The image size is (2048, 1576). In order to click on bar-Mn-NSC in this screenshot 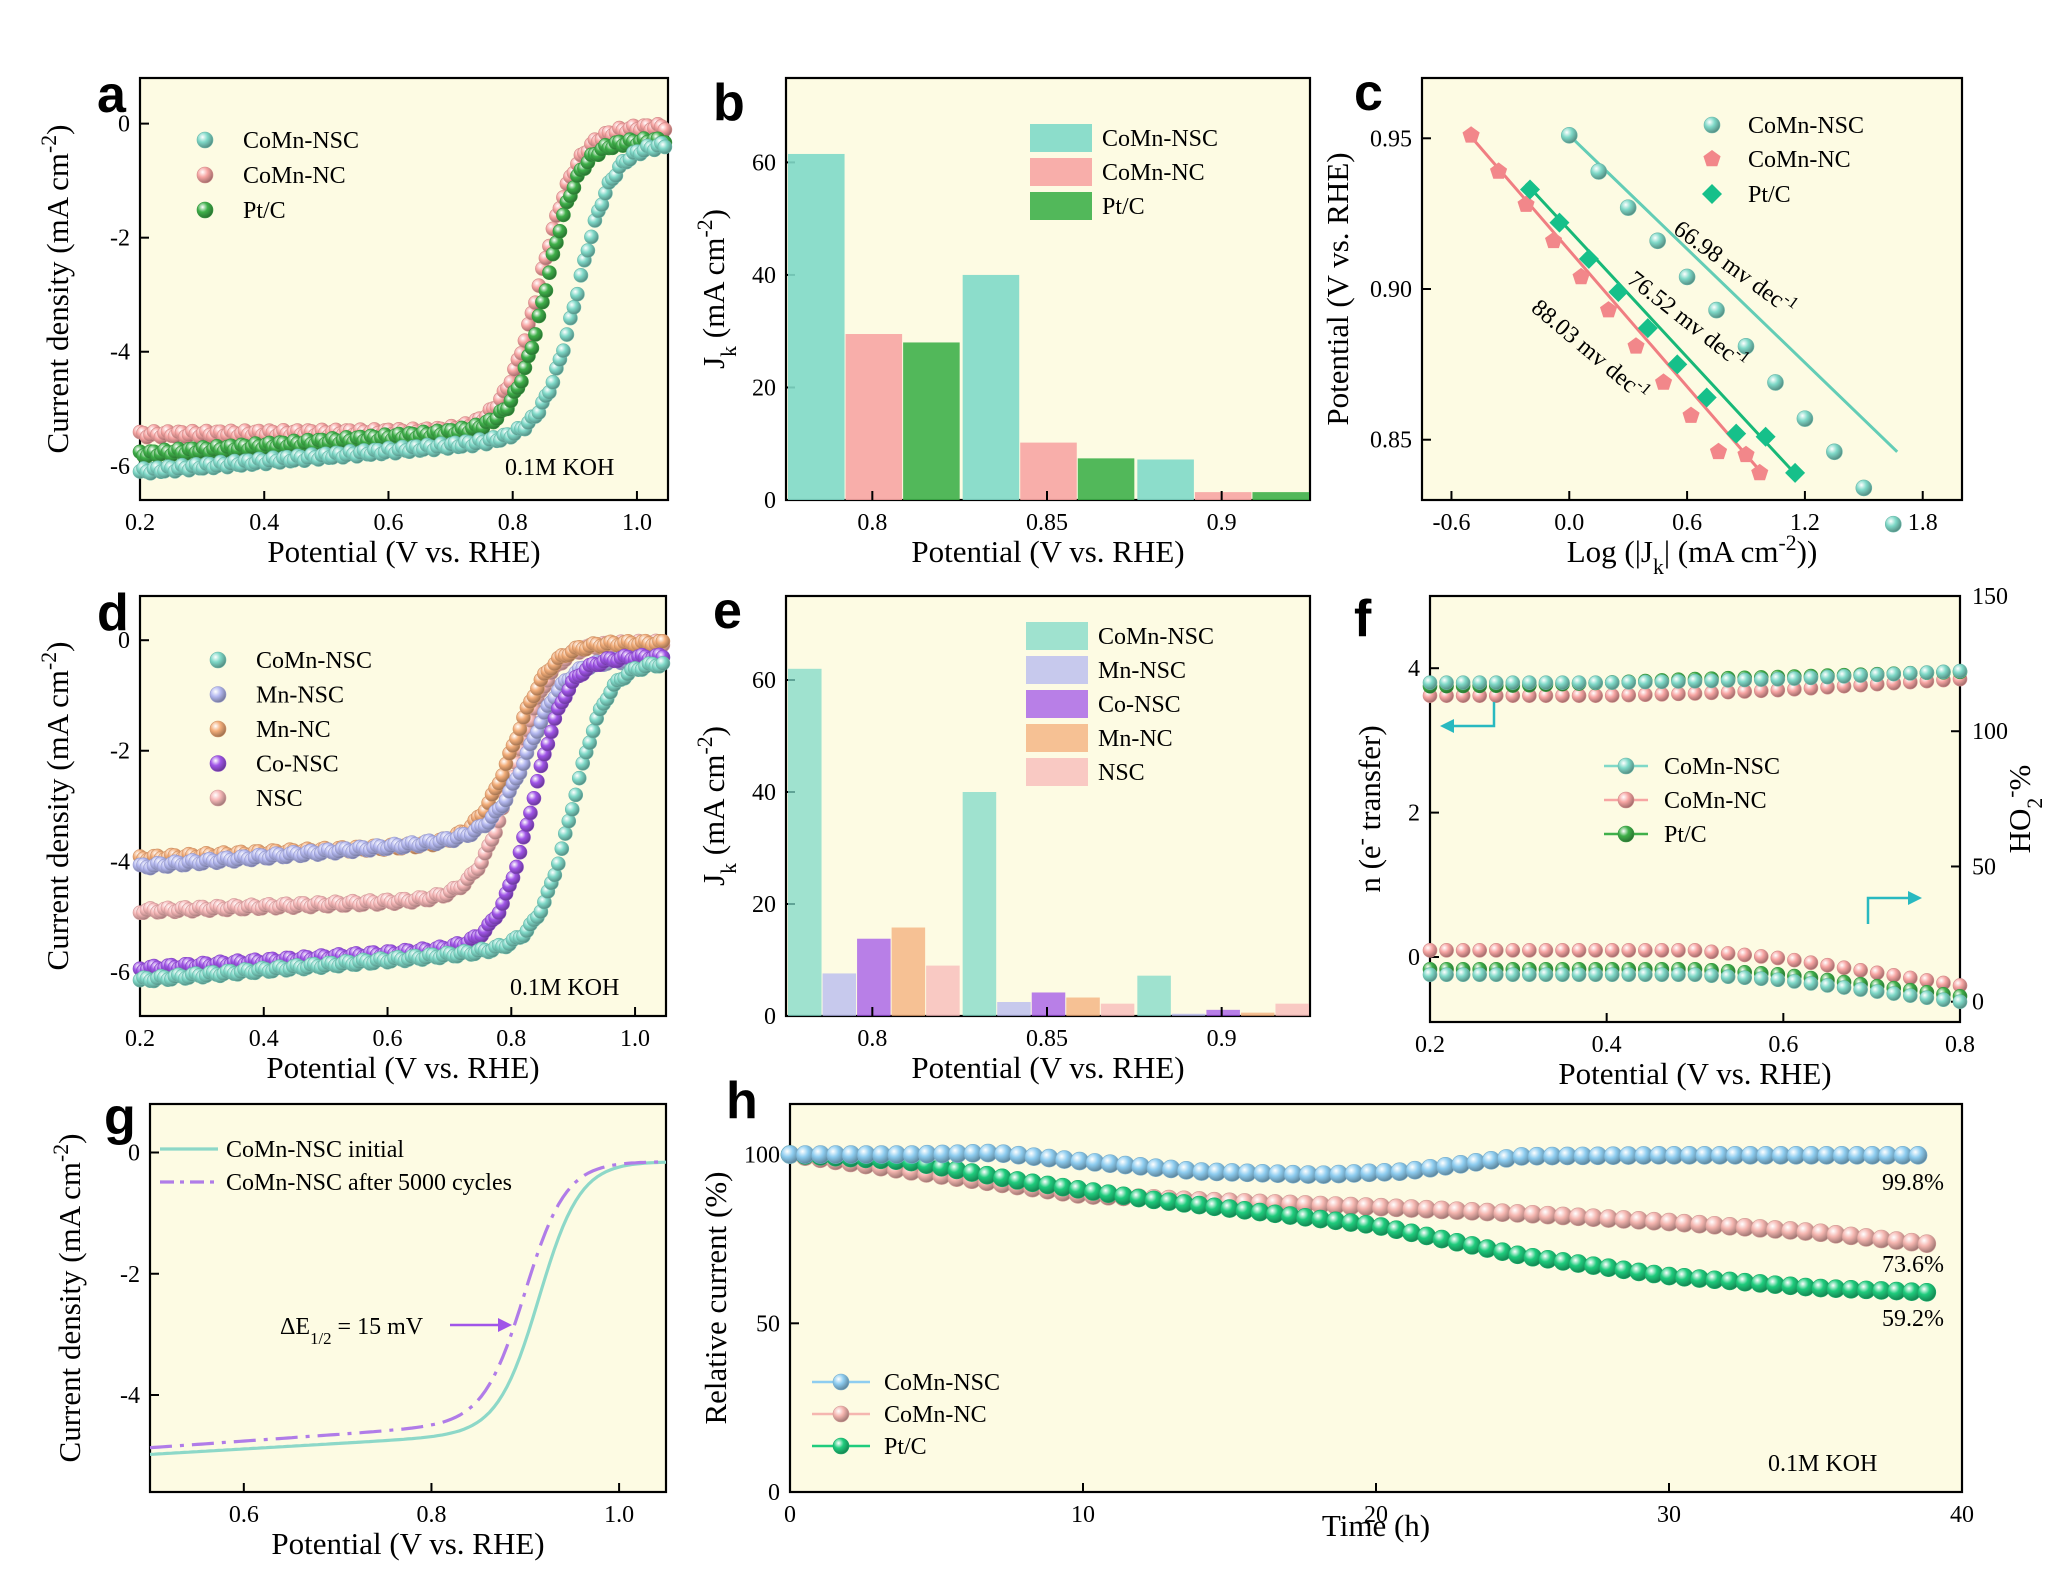, I will do `click(1188, 1014)`.